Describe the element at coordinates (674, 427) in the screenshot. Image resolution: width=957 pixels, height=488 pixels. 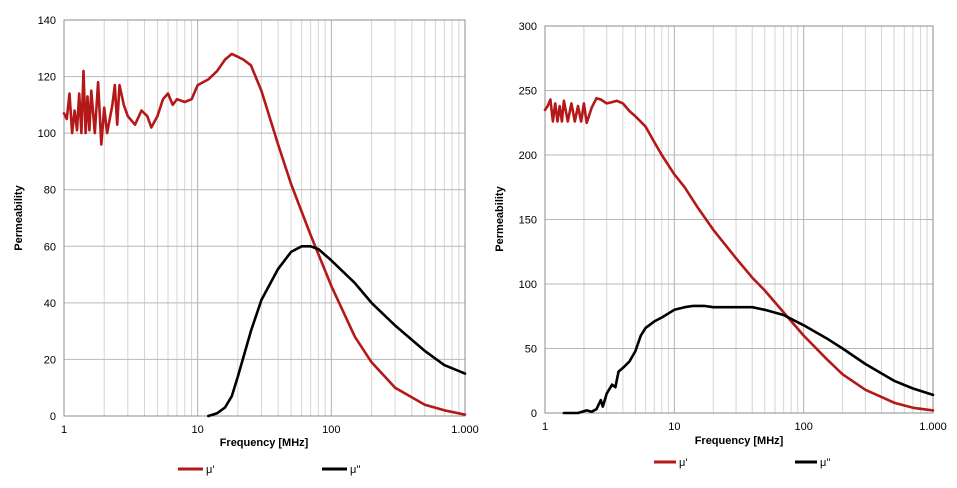
I see `chart-right-xtick-label: 10` at that location.